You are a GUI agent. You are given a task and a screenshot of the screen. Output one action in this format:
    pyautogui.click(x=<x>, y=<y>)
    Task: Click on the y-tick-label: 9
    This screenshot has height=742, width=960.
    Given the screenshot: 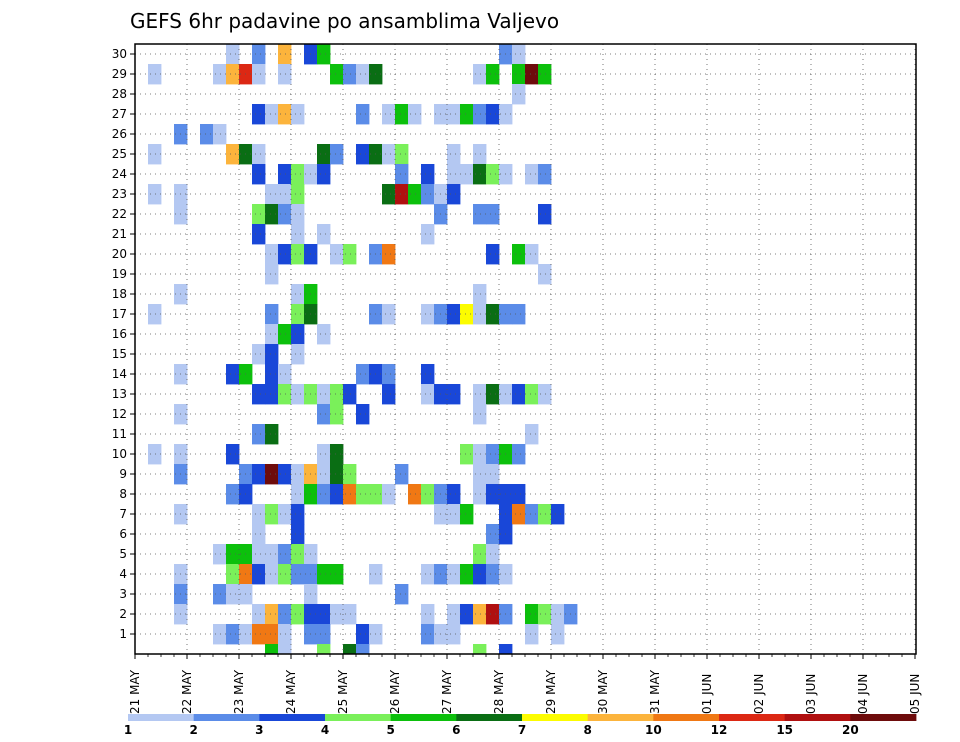 What is the action you would take?
    pyautogui.click(x=123, y=474)
    